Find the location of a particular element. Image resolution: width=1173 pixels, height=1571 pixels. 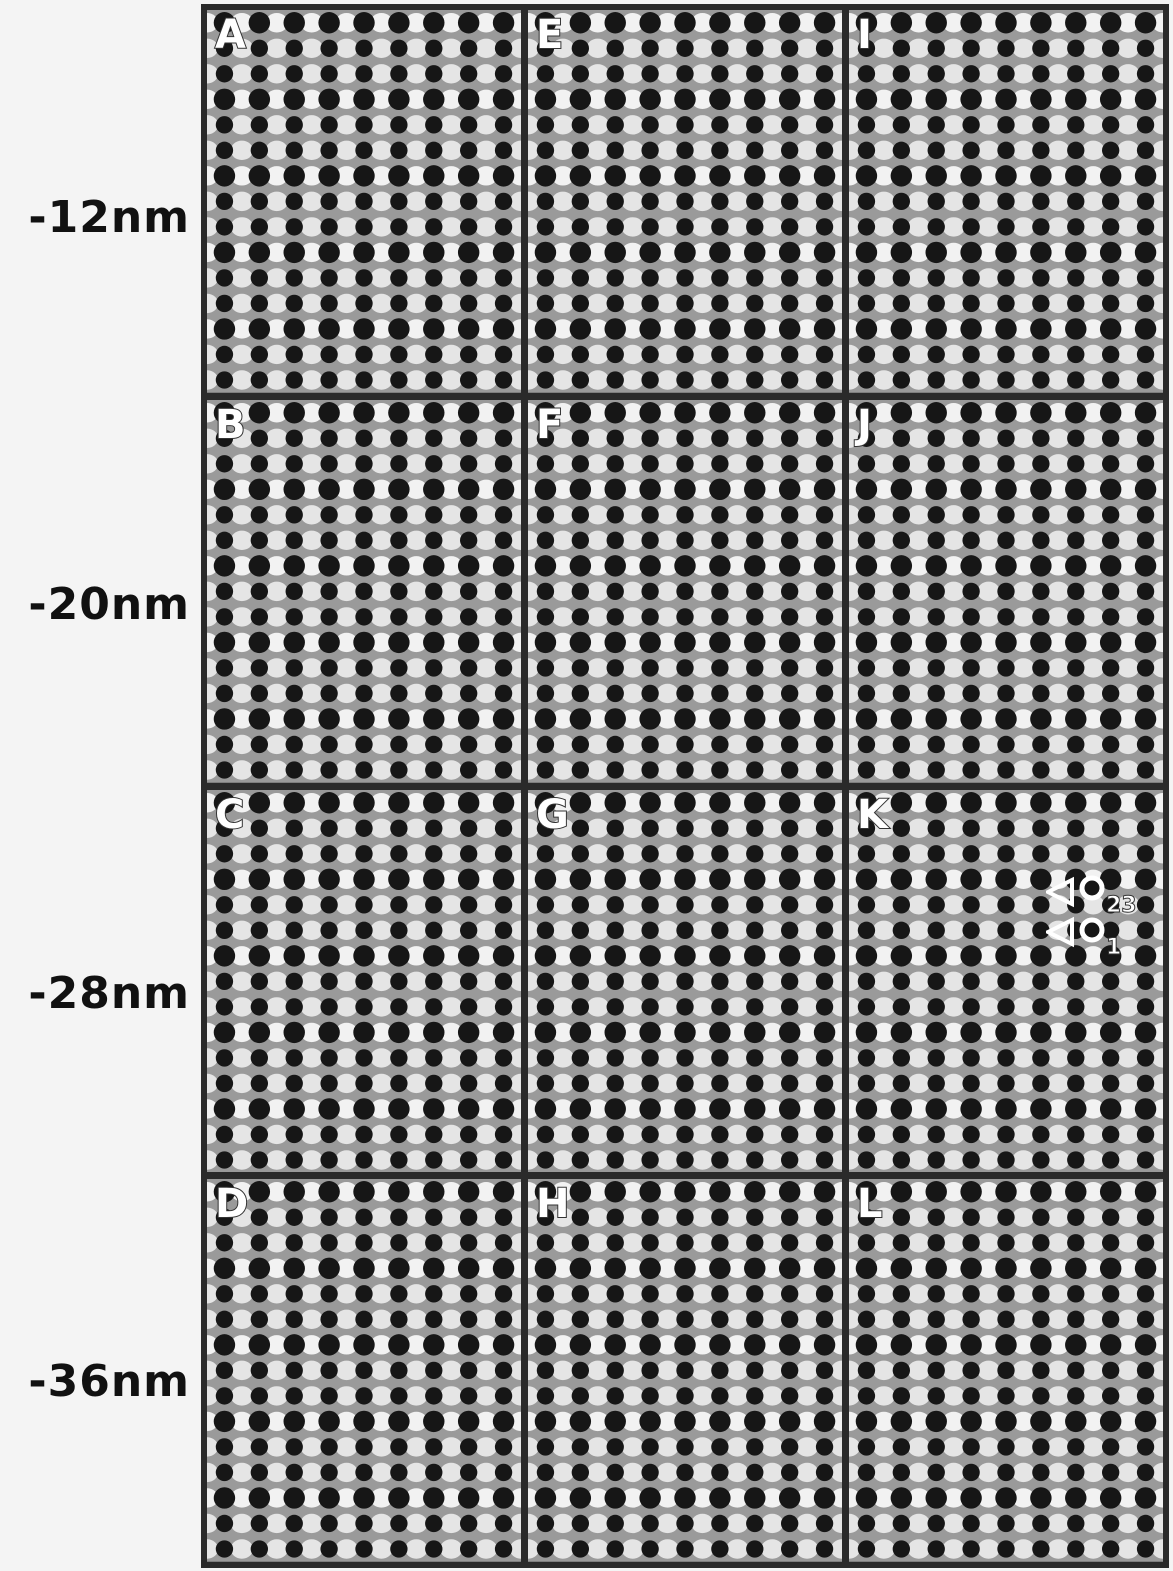

hrem-panel: G is located at coordinates (685, 981).